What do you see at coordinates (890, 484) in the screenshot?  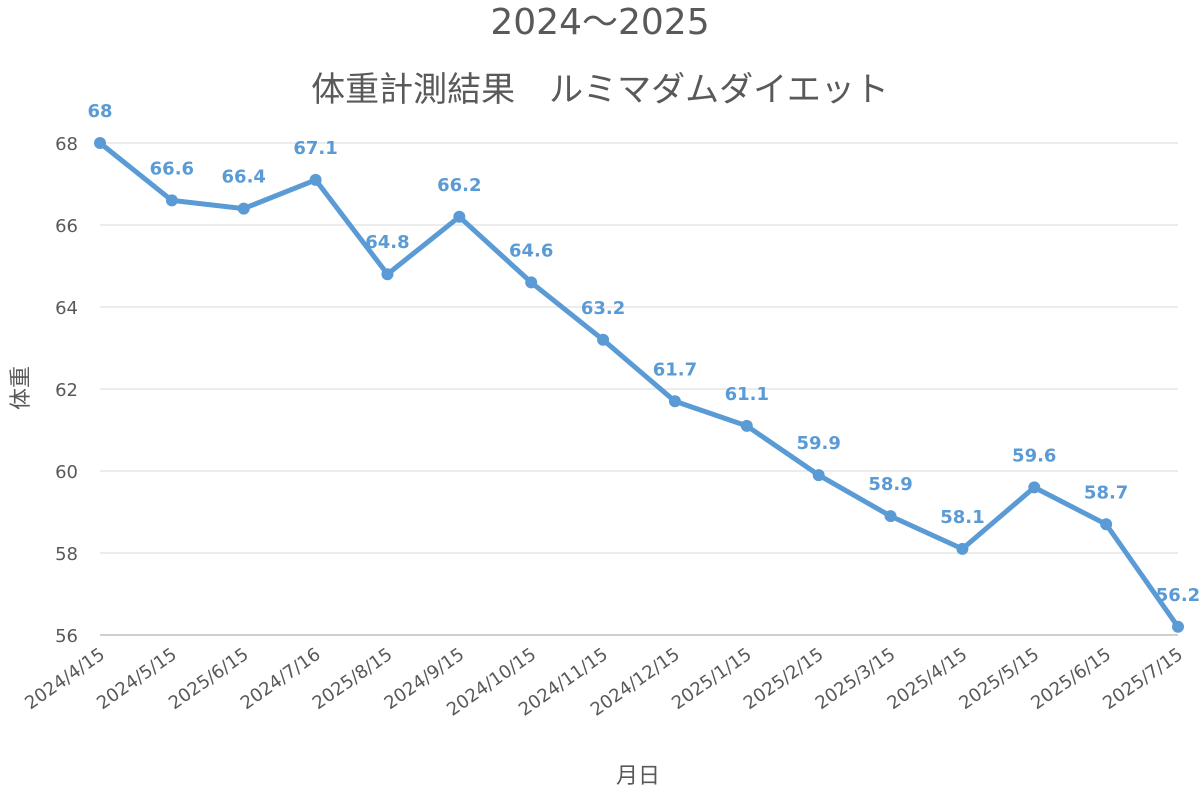 I see `data-label: 58.9` at bounding box center [890, 484].